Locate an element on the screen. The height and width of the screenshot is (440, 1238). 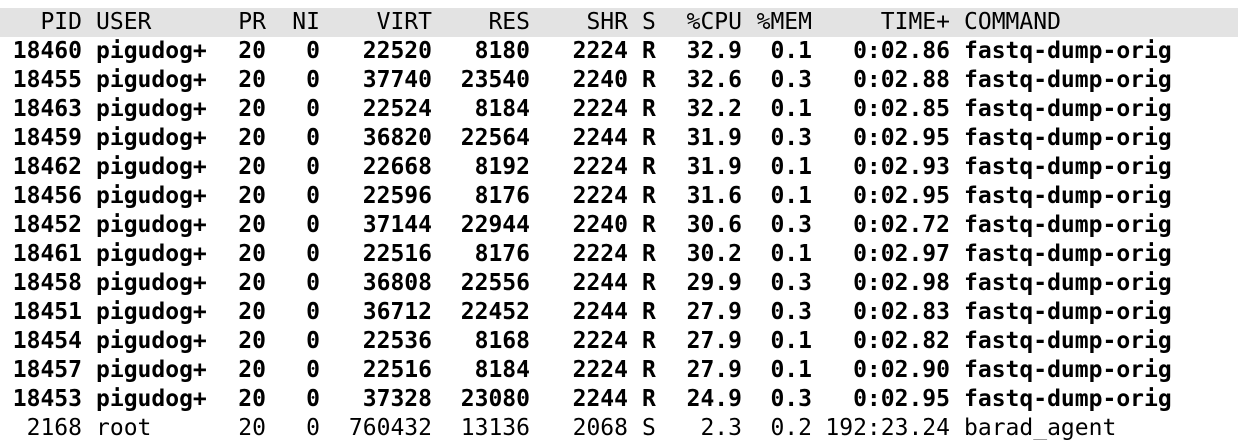
res-cell: 8168 is located at coordinates (502, 341).